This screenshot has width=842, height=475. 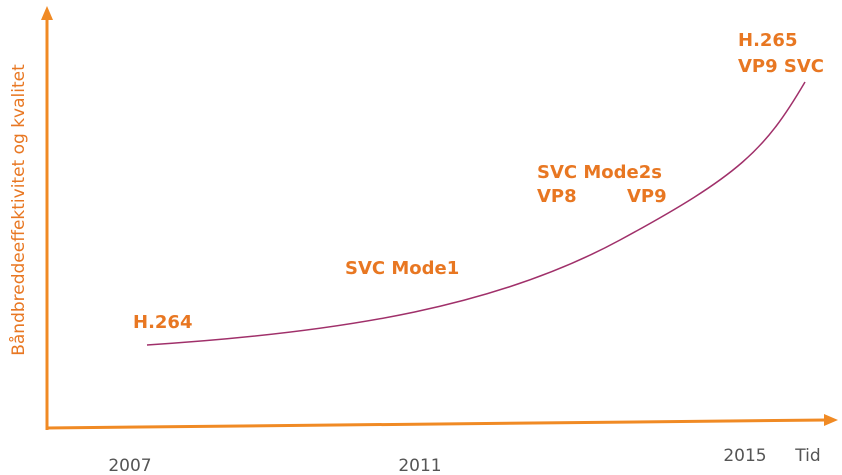 What do you see at coordinates (436, 424) in the screenshot?
I see `x-axis` at bounding box center [436, 424].